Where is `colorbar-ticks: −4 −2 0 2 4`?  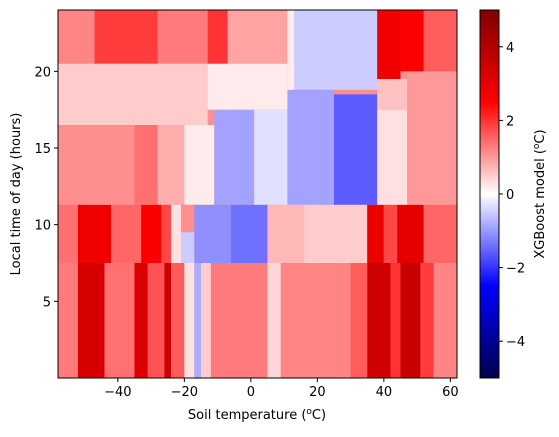 colorbar-ticks: −4 −2 0 2 4 is located at coordinates (512, 195).